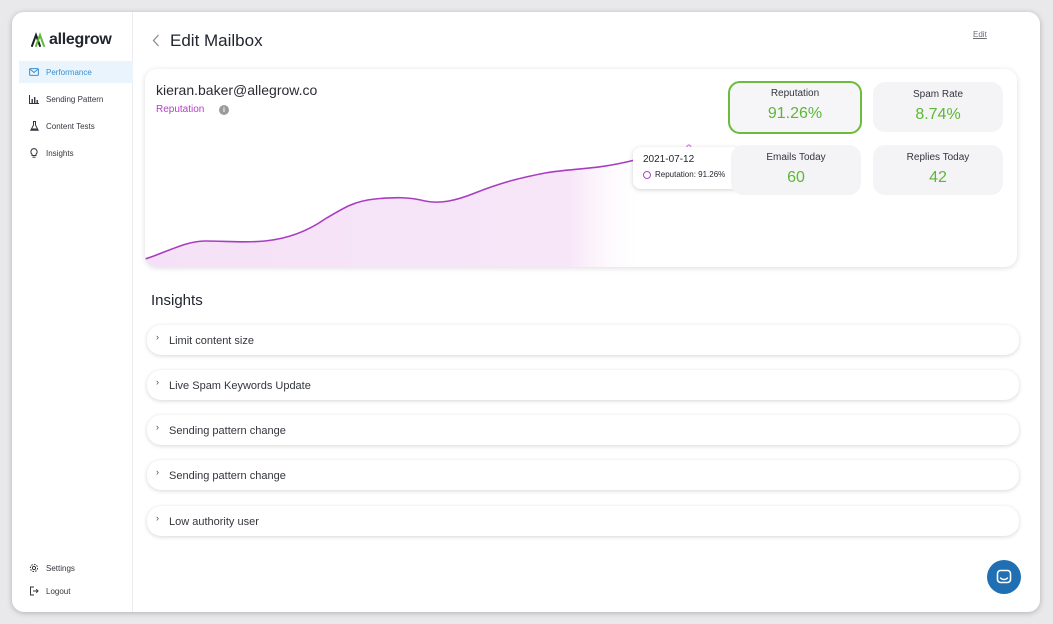 The width and height of the screenshot is (1053, 624). I want to click on back-button, so click(156, 40).